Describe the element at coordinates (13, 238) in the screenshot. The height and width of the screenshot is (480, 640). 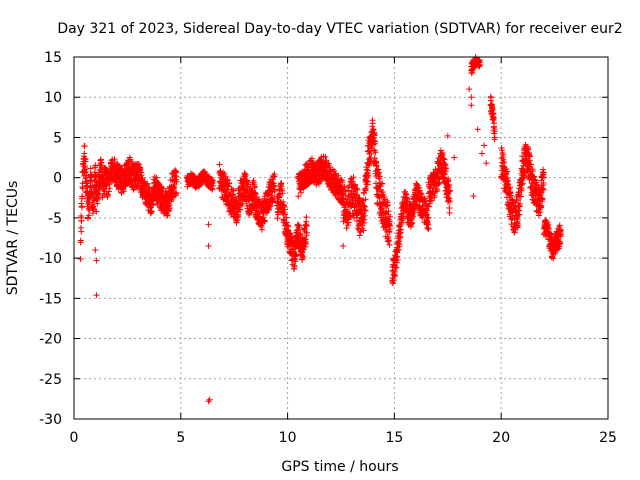
I see `y-axis-label: SDTVAR / TECUs` at that location.